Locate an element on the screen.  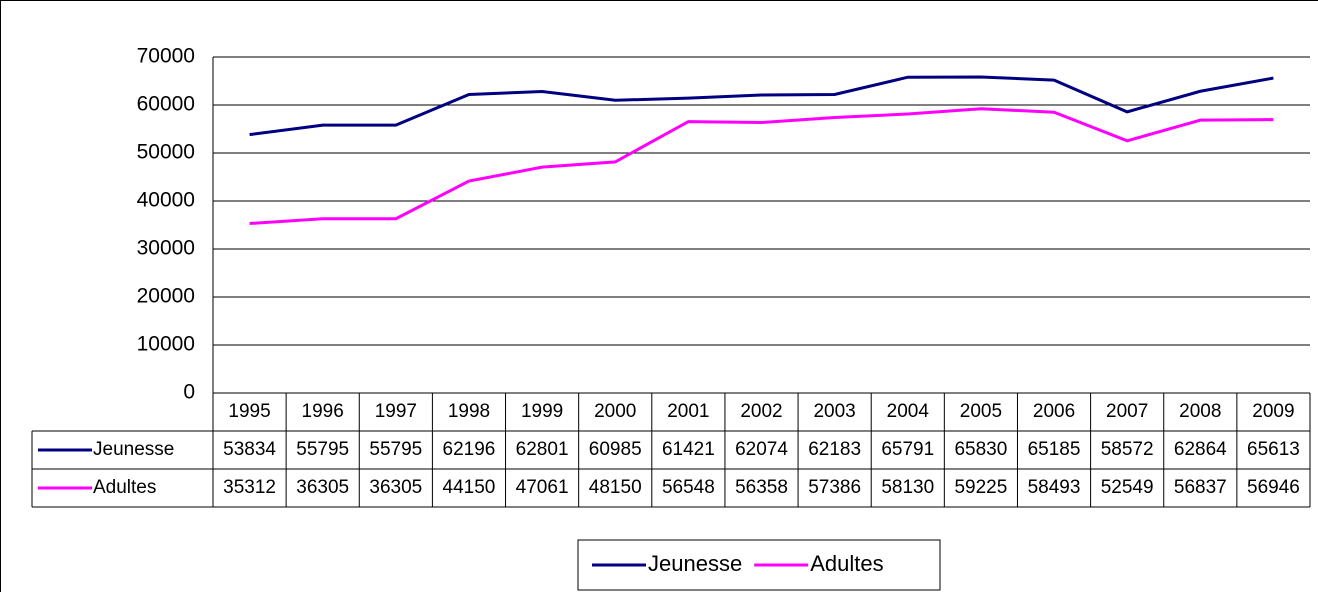
y-tick-label: 70000 is located at coordinates (166, 56).